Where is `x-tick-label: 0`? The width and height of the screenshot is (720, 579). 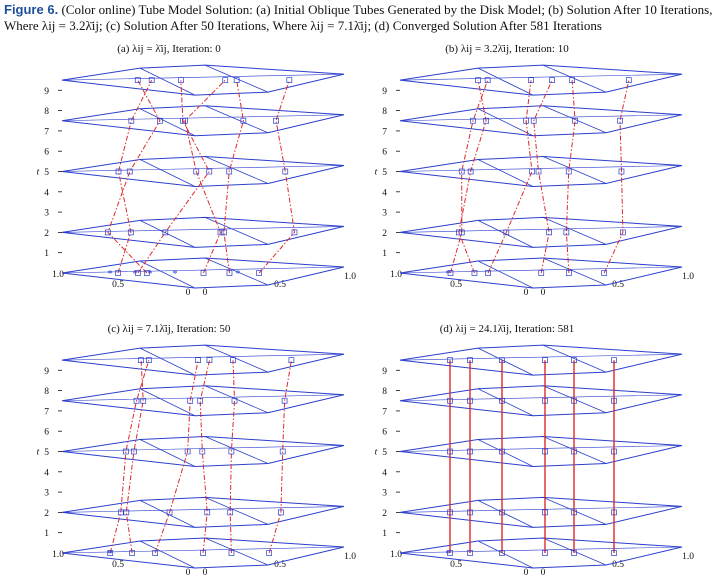 x-tick-label: 0 is located at coordinates (188, 293).